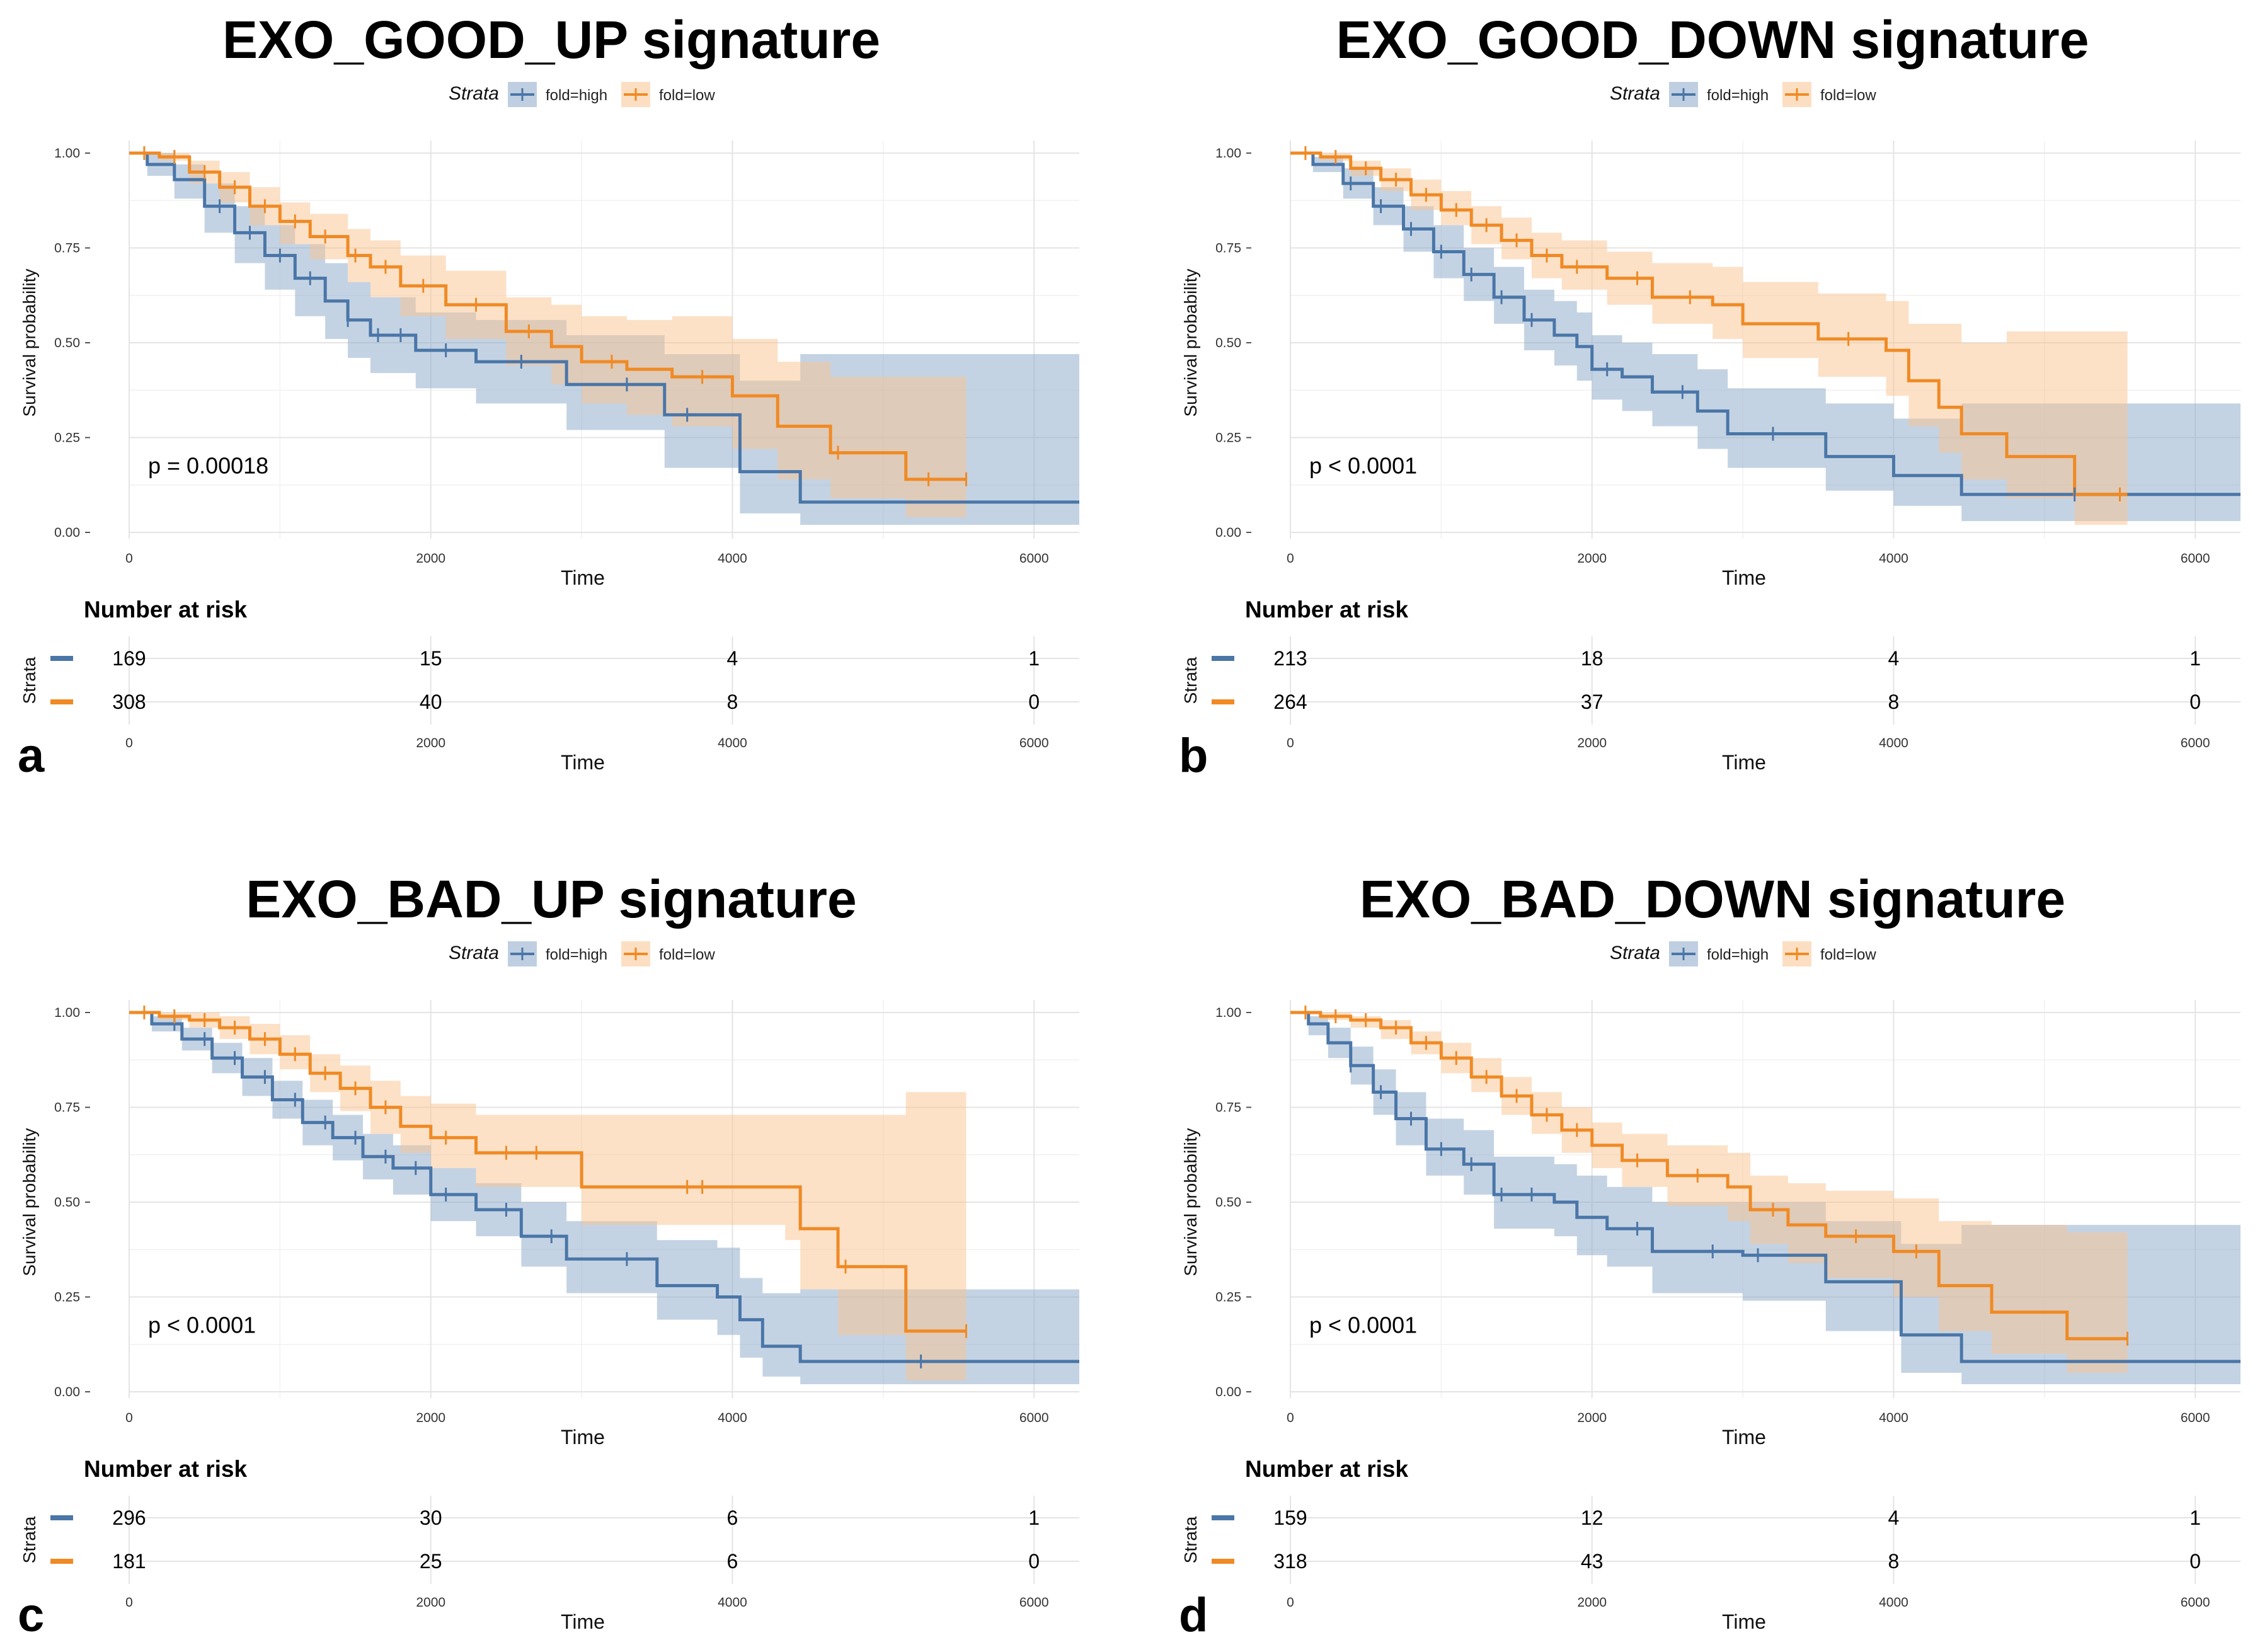 This screenshot has width=2255, height=1652. Describe the element at coordinates (1290, 658) in the screenshot. I see `risk-count: 213` at that location.